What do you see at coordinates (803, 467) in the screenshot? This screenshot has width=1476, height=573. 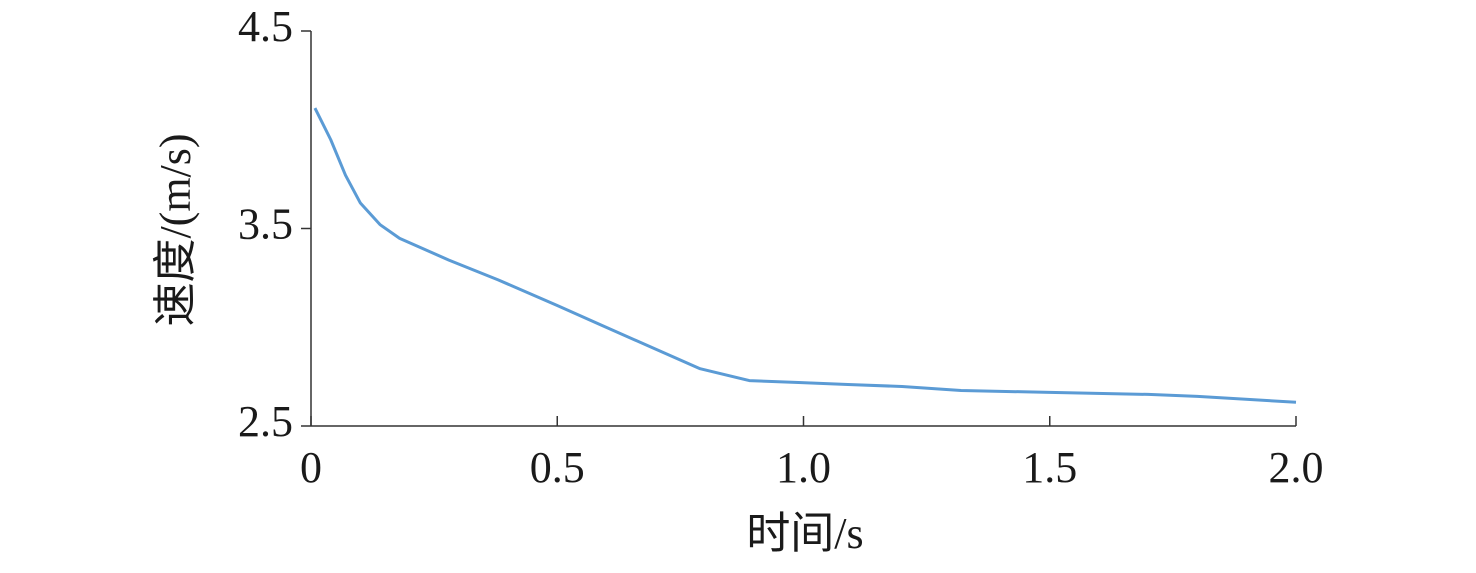 I see `x-tick-label: 1.0` at bounding box center [803, 467].